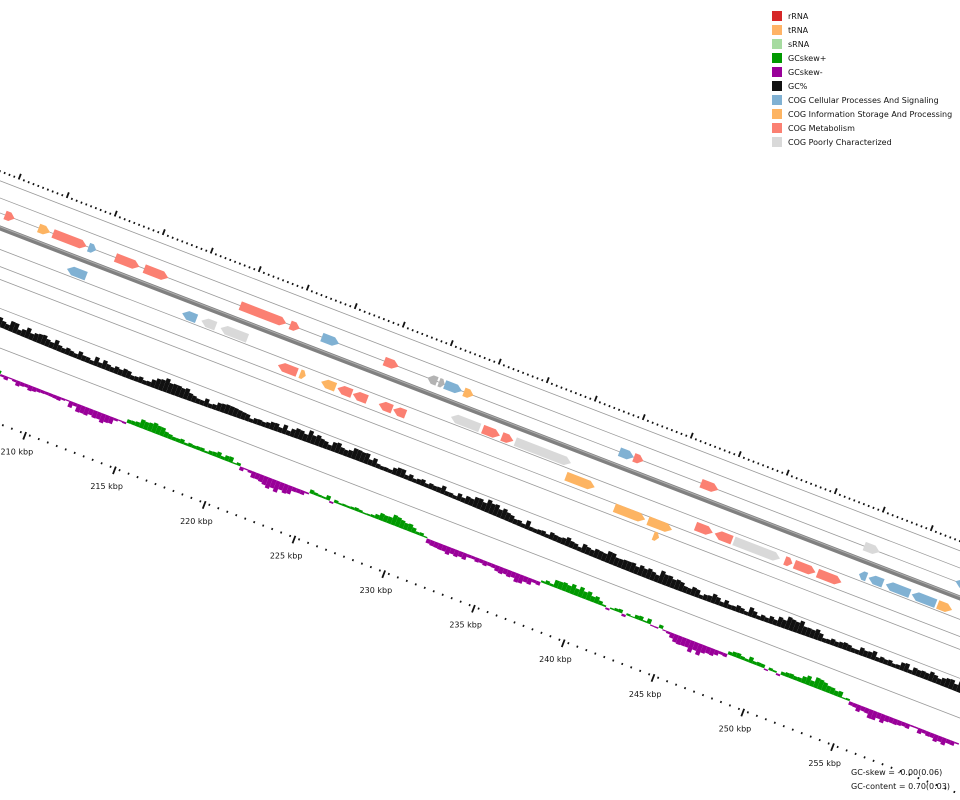  I want to click on ruler-major-tick, so click(383, 574).